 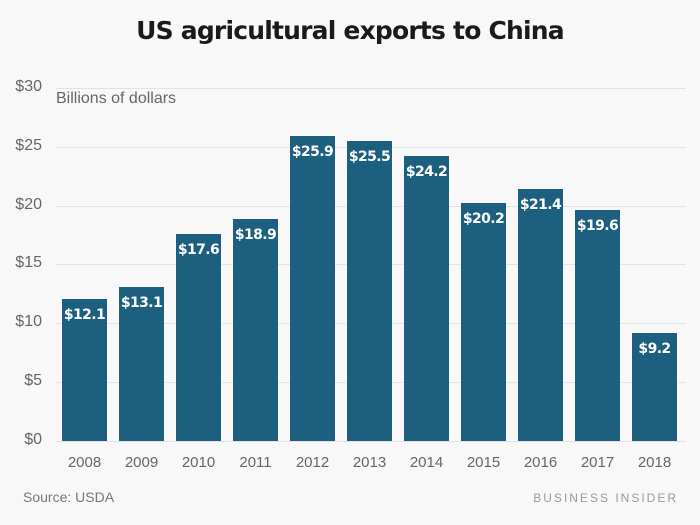 I want to click on x-tick-label: 2012, so click(x=312, y=462).